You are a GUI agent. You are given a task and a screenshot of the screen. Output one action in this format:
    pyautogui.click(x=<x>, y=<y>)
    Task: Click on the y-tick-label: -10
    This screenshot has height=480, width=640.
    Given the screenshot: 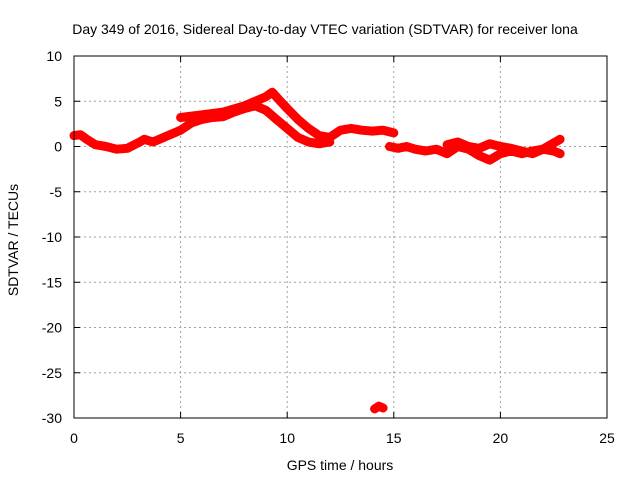 What is the action you would take?
    pyautogui.click(x=52, y=237)
    